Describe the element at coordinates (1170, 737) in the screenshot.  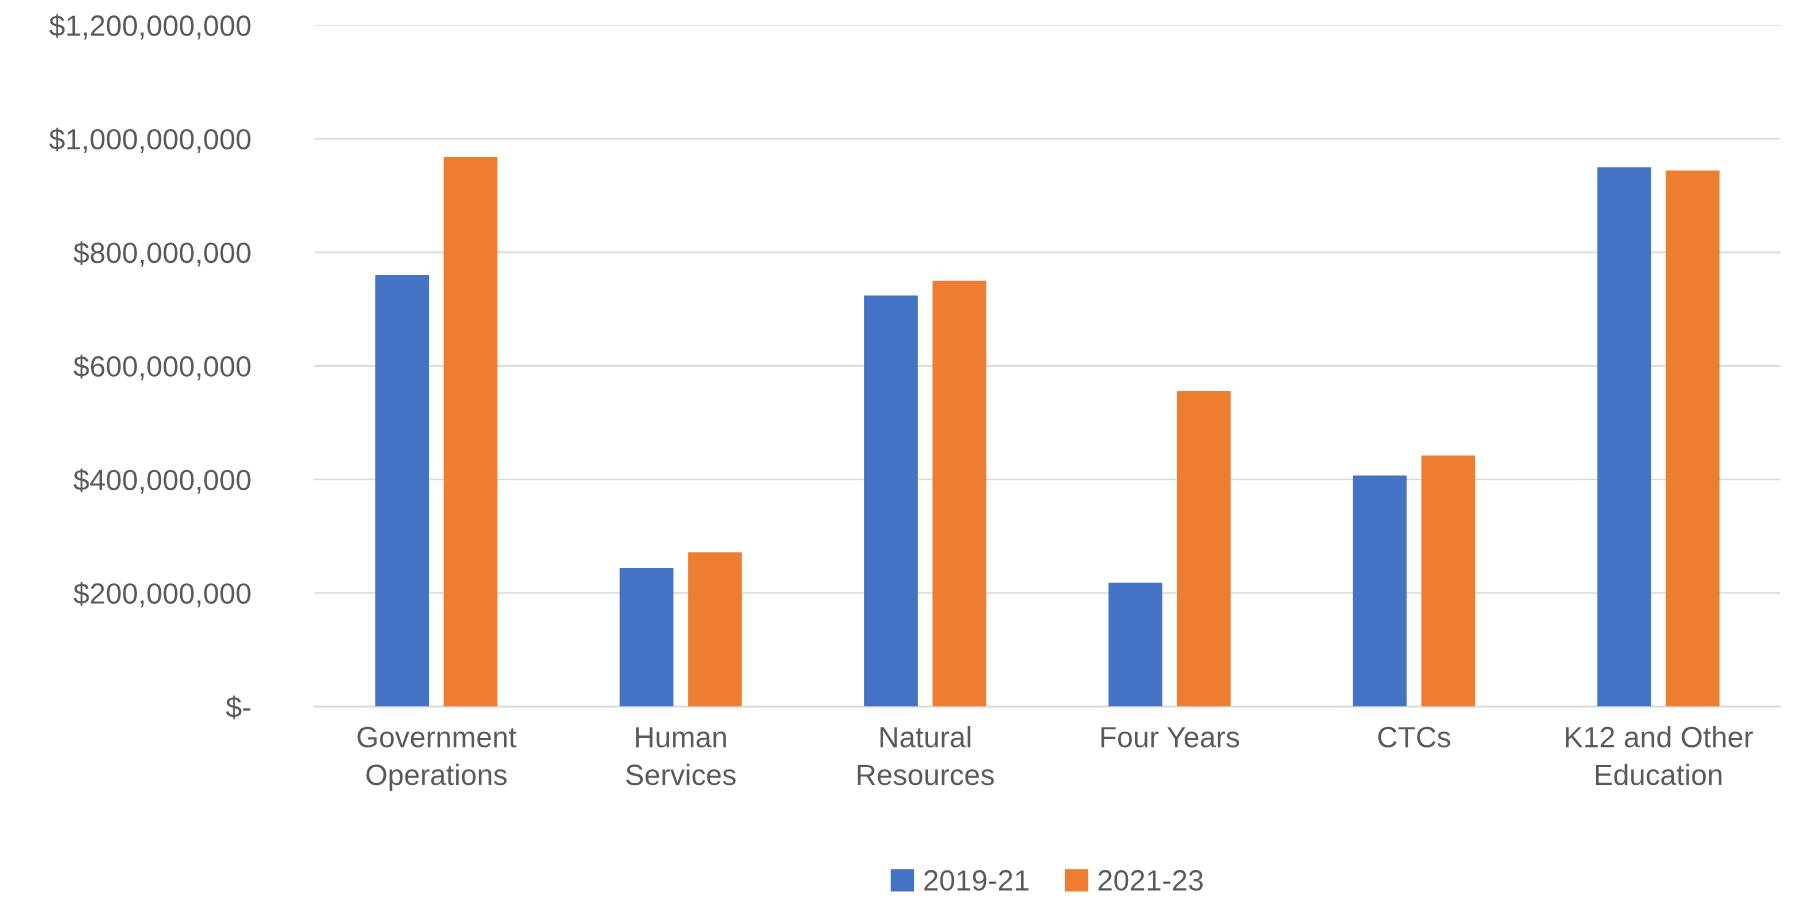
I see `x-tick-label: Four Years` at that location.